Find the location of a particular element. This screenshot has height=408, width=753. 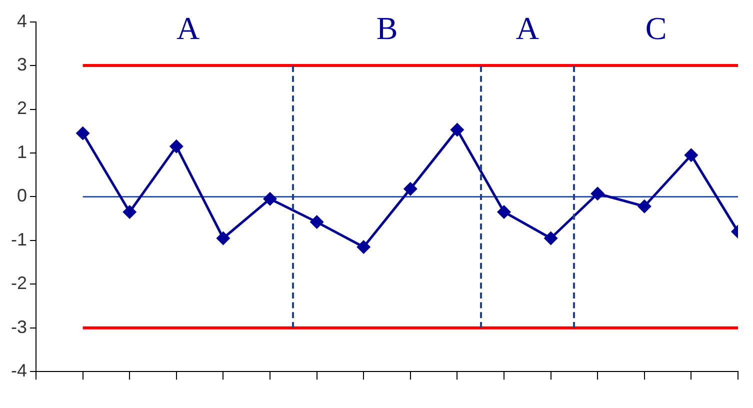

y-tick-label: -4 is located at coordinates (19, 370).